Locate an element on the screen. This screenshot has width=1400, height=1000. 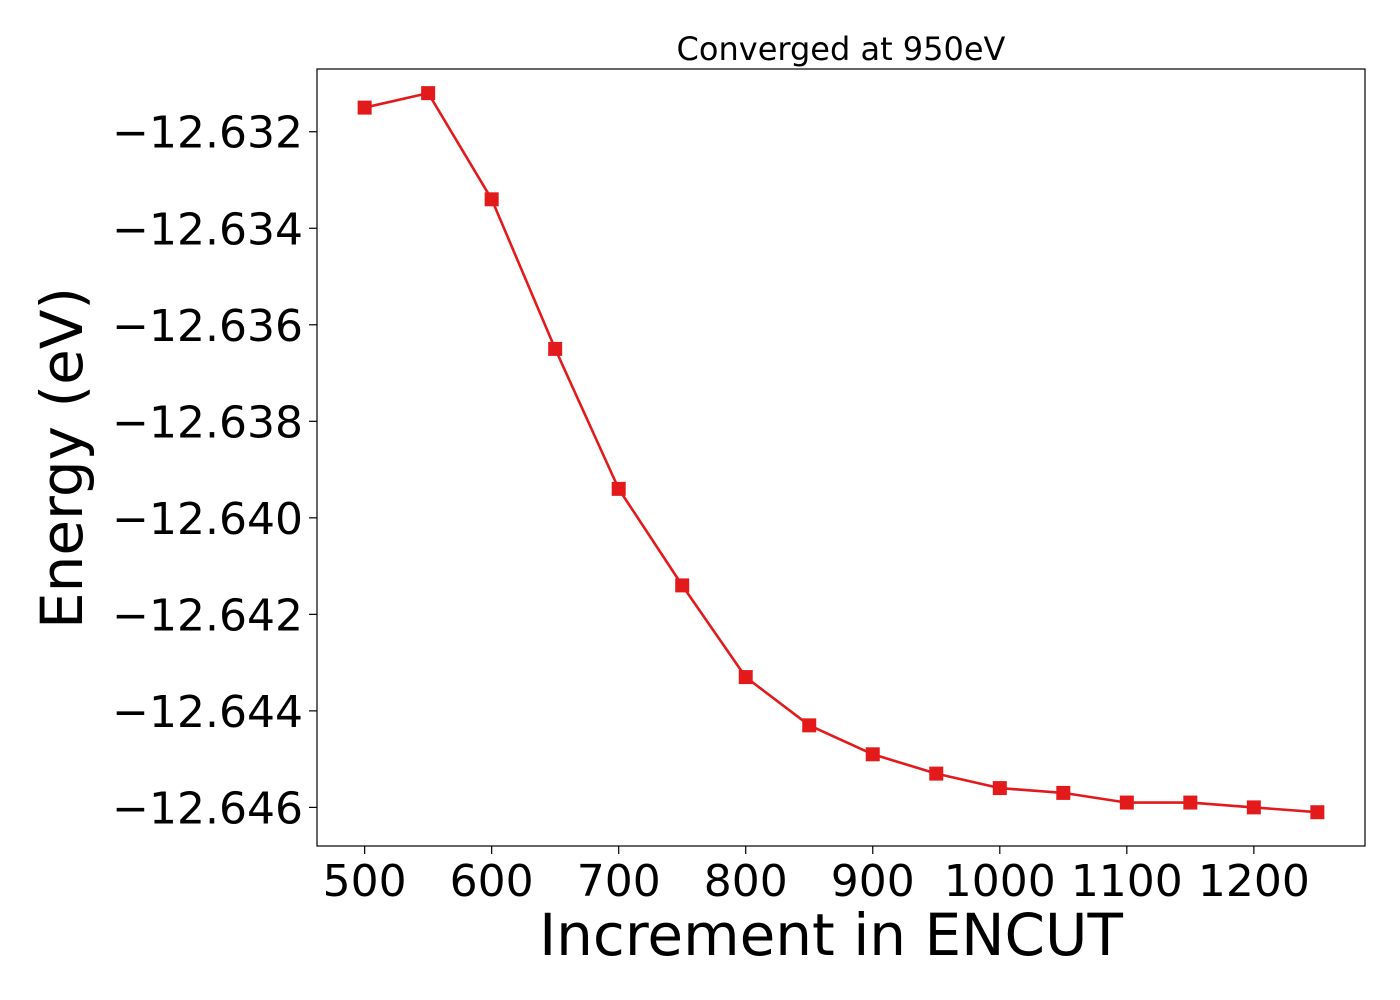
y-tick-label: −12.638 is located at coordinates (207, 422).